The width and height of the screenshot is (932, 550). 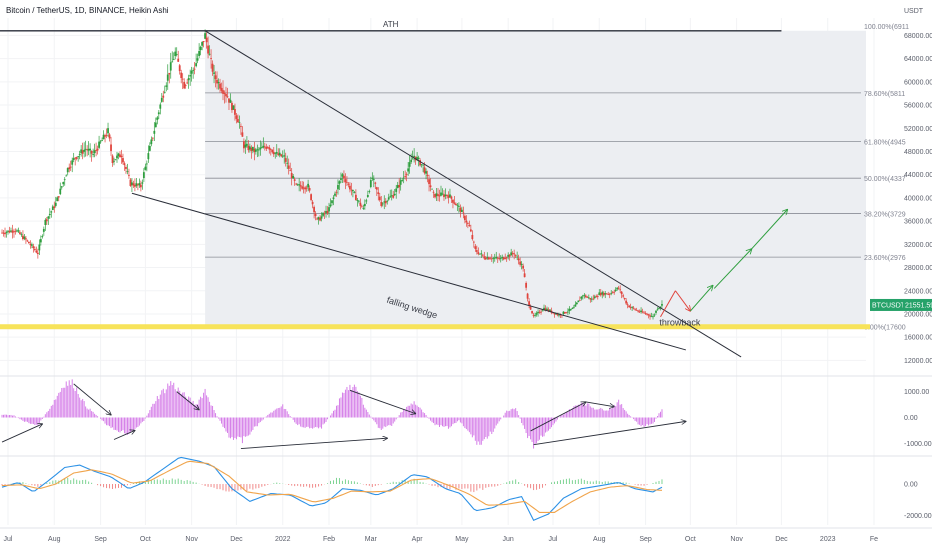 I want to click on oscillator-tick-label: -1000.00, so click(x=918, y=444).